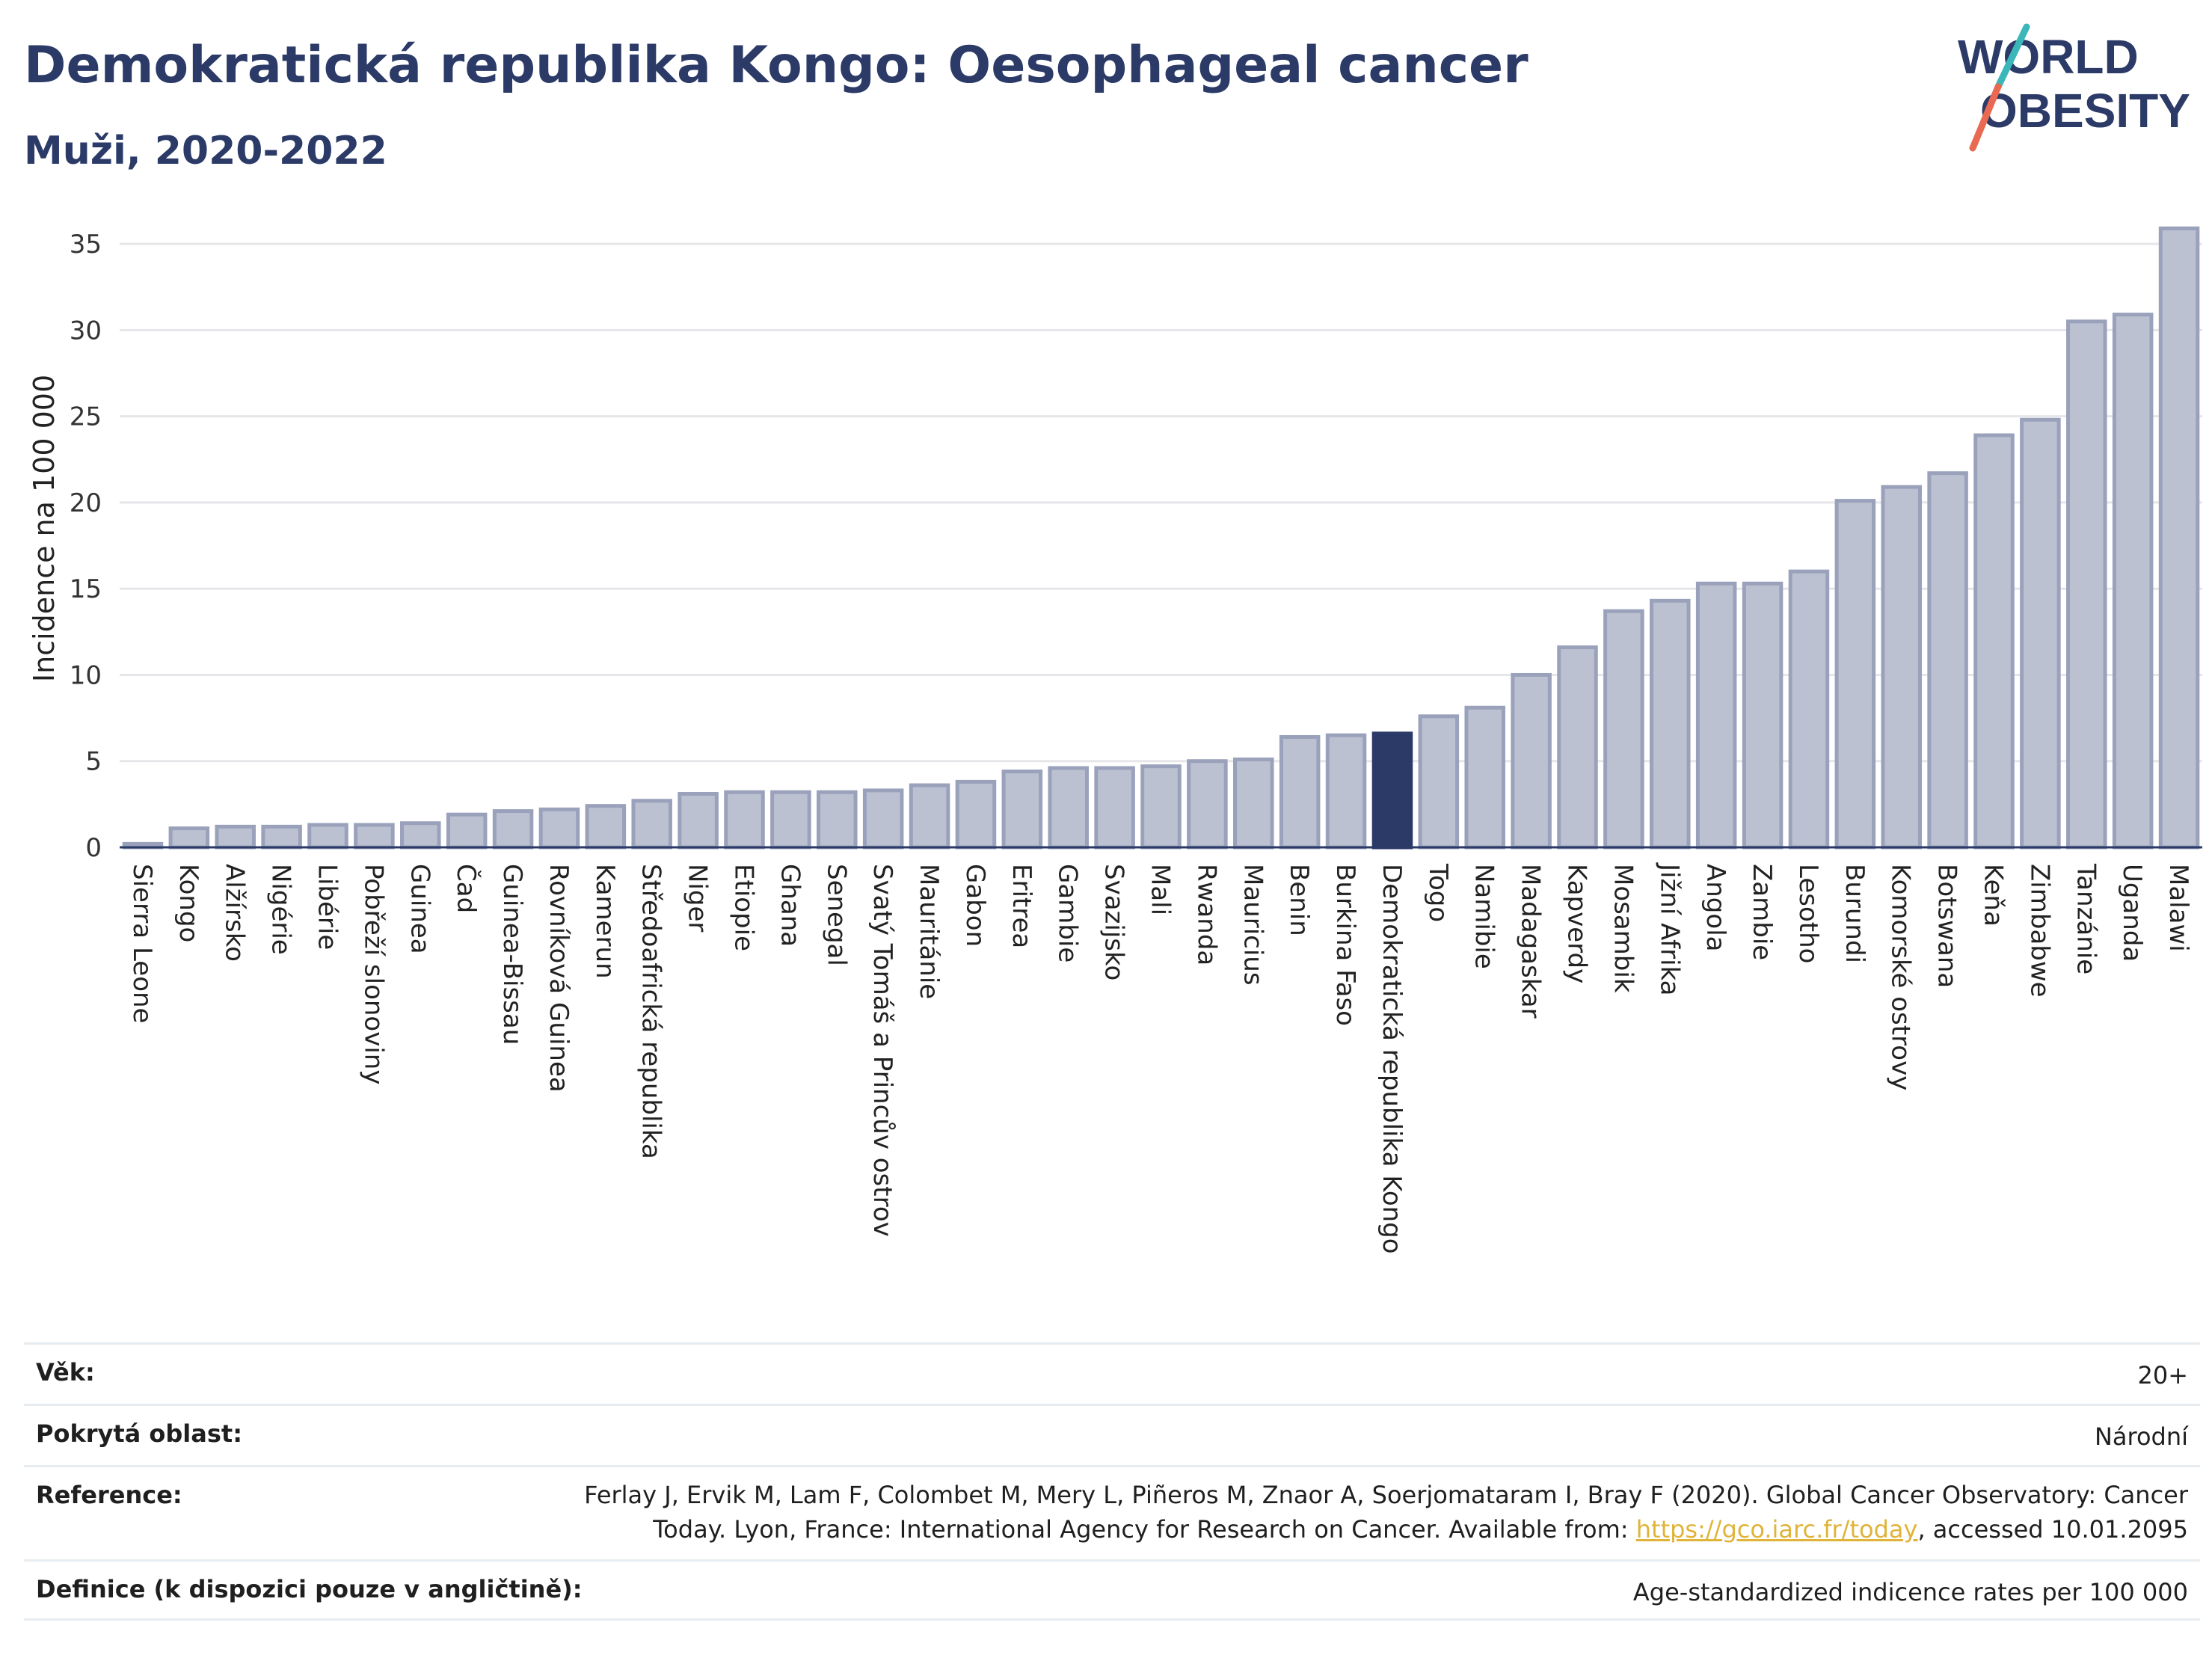 Image resolution: width=2212 pixels, height=1655 pixels. I want to click on x-tick-label: Eritrea, so click(1021, 906).